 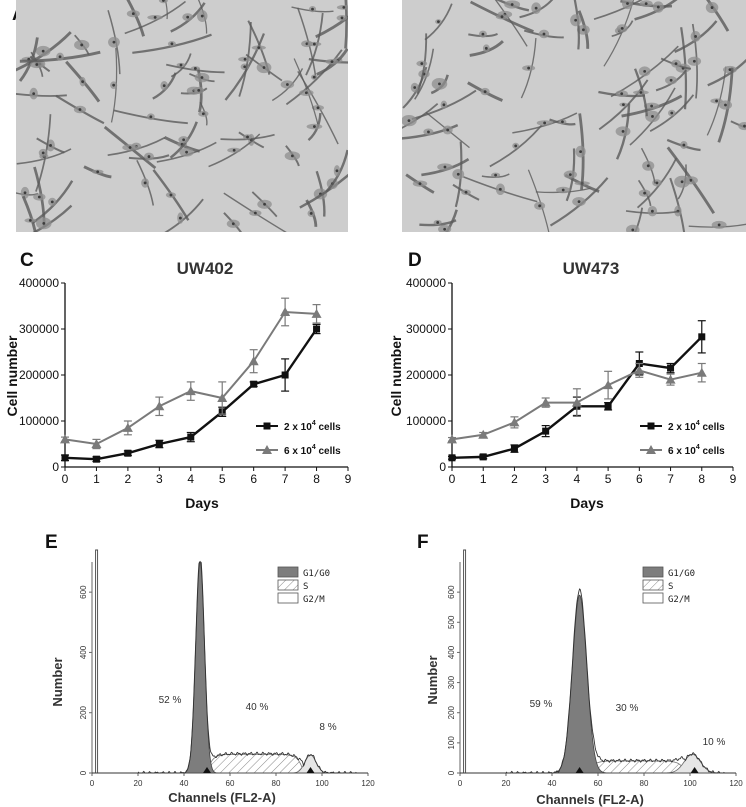 What do you see at coordinates (97, 661) in the screenshot?
I see `debris-spike` at bounding box center [97, 661].